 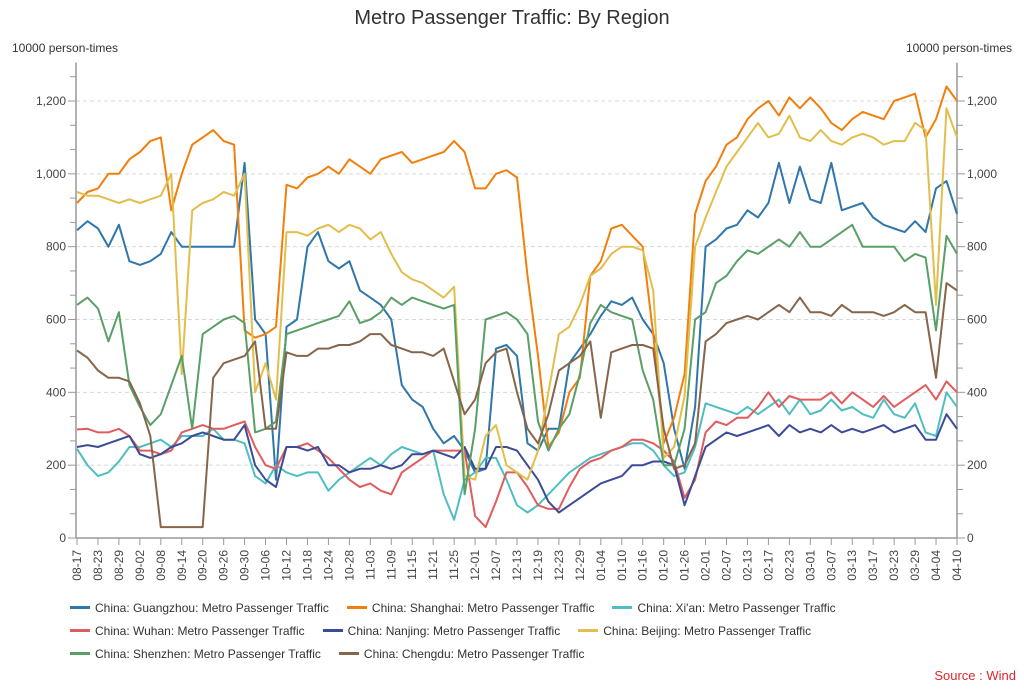 What do you see at coordinates (412, 565) in the screenshot?
I see `x-tick-label: 11-15` at bounding box center [412, 565].